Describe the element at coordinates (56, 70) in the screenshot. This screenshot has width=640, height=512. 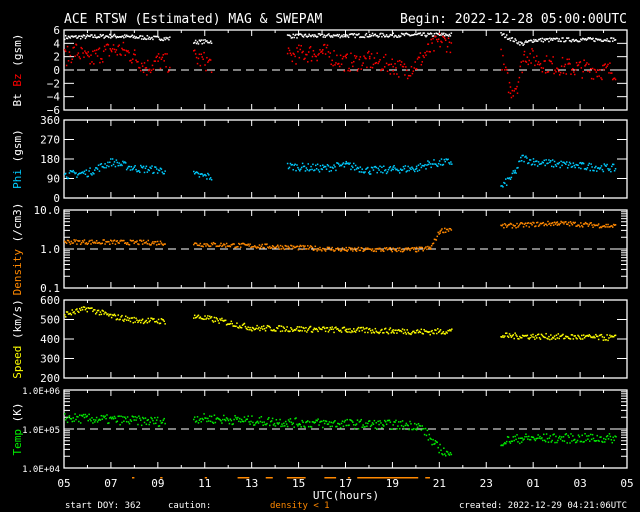
I see `y-tick-label: 0` at that location.